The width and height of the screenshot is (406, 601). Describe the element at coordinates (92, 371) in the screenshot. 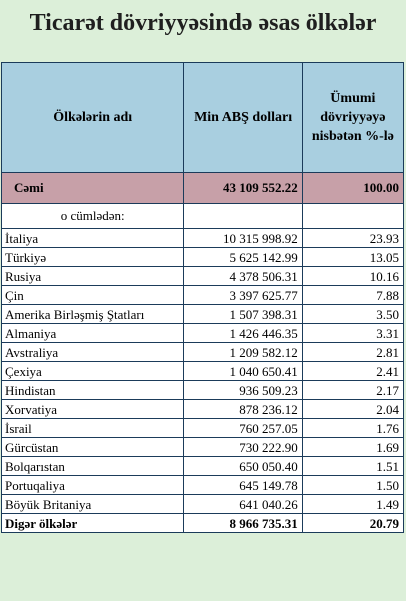

I see `country-name: Çexiya` at that location.